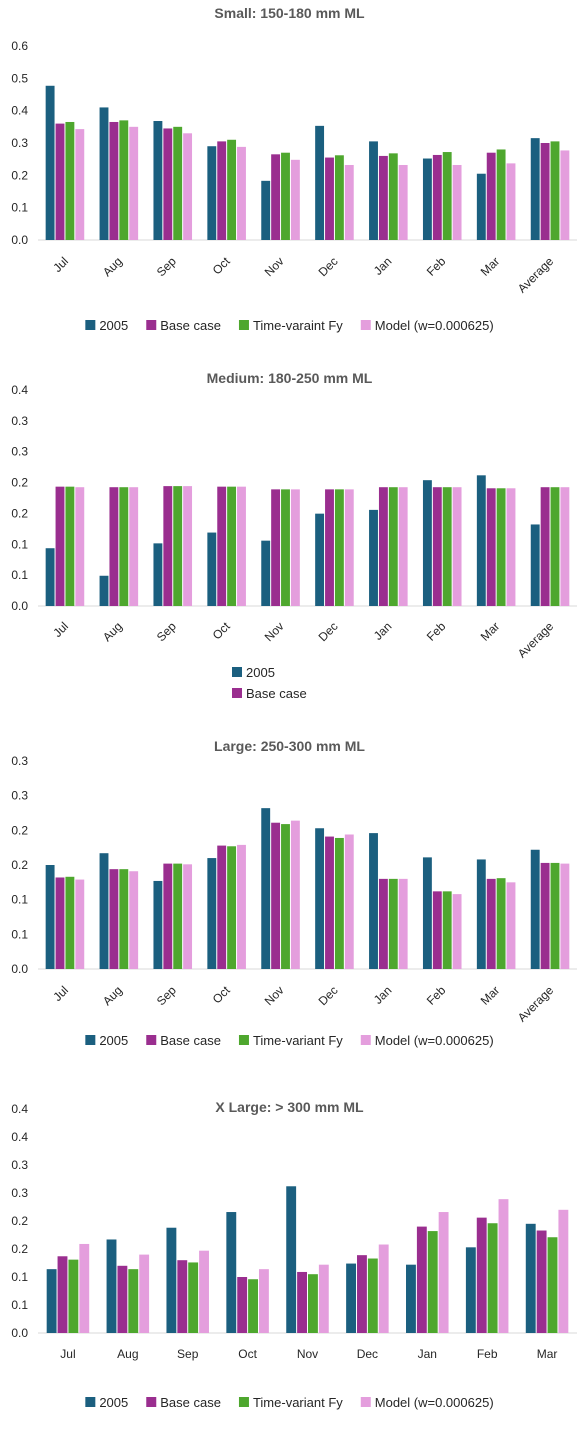  I want to click on bar-2005-nov, so click(266, 573).